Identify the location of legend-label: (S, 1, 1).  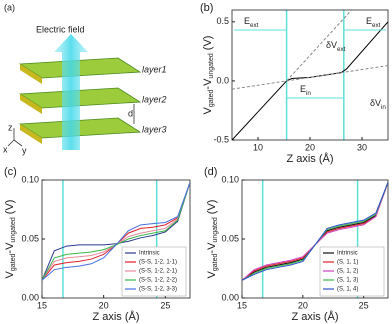
(347, 263).